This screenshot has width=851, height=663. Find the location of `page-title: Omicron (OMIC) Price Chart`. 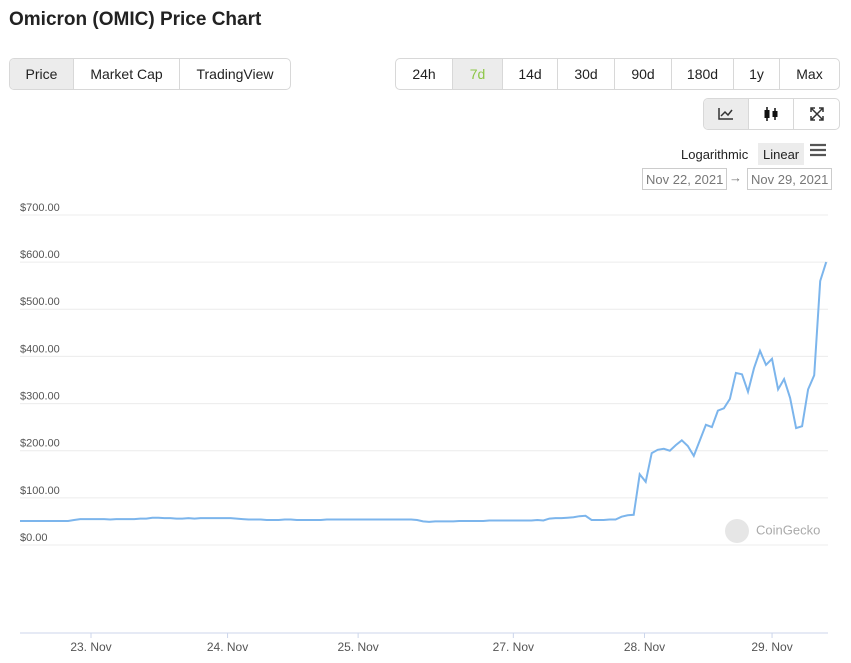

page-title: Omicron (OMIC) Price Chart is located at coordinates (135, 19).